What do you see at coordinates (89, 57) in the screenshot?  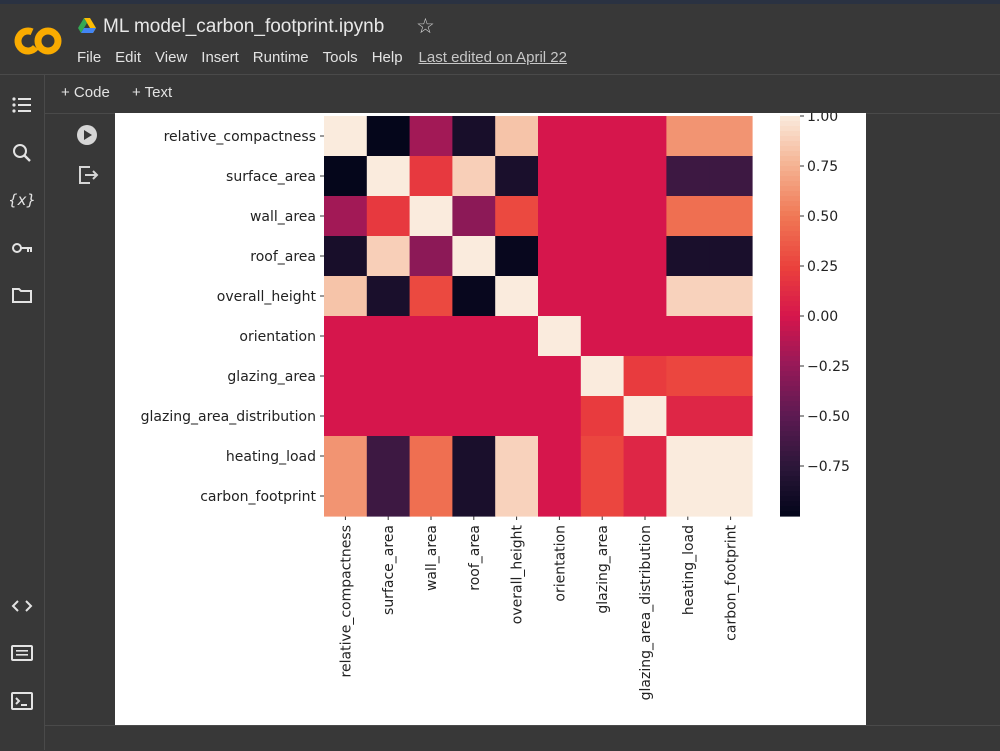 I see `menu-file: File` at bounding box center [89, 57].